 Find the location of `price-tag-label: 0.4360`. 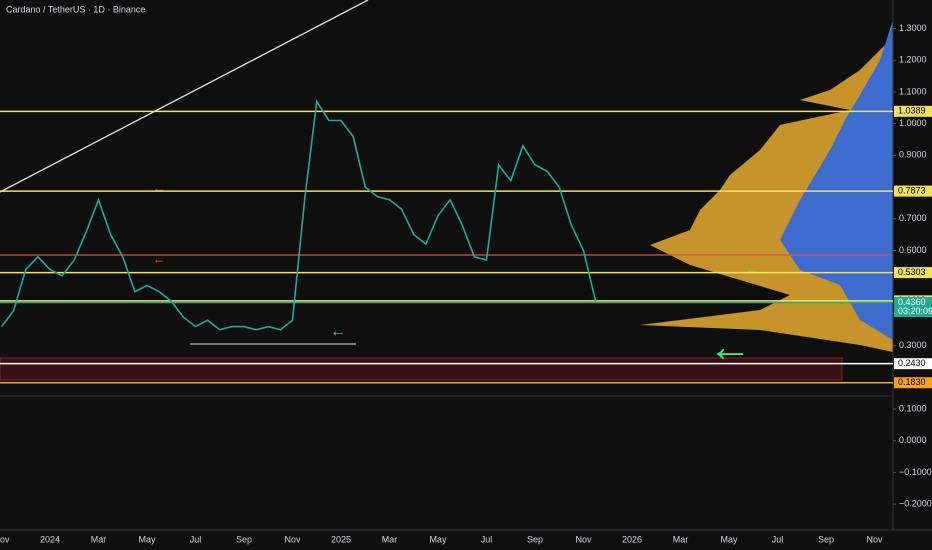

price-tag-label: 0.4360 is located at coordinates (912, 302).